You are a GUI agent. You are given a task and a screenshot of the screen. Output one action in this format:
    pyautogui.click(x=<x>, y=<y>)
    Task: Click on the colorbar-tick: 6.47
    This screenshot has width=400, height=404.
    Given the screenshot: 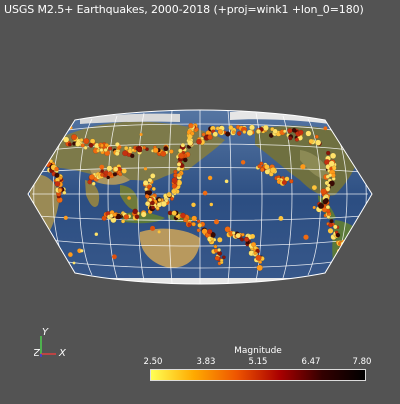 What is the action you would take?
    pyautogui.click(x=311, y=362)
    